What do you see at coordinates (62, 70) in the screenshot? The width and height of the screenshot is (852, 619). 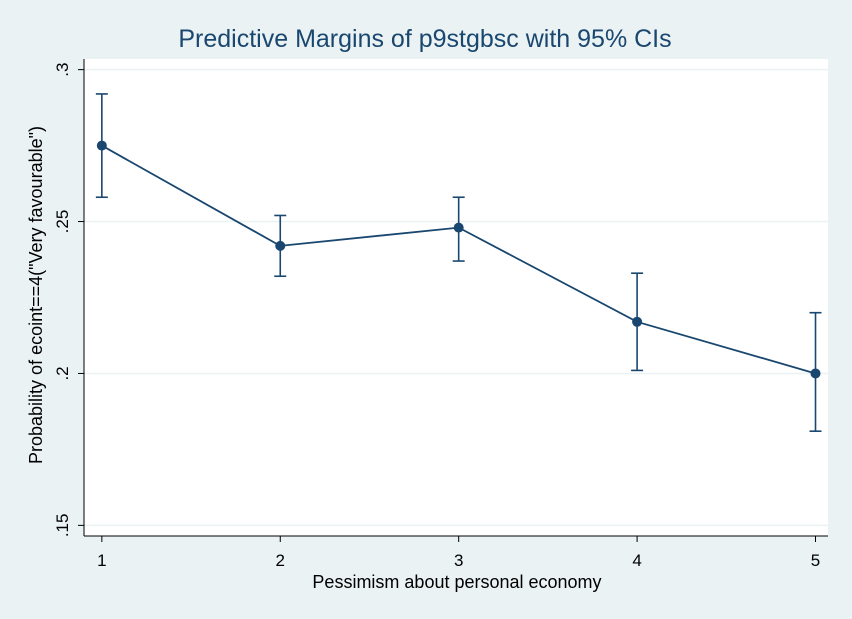 I see `y-tick-label: .3` at bounding box center [62, 70].